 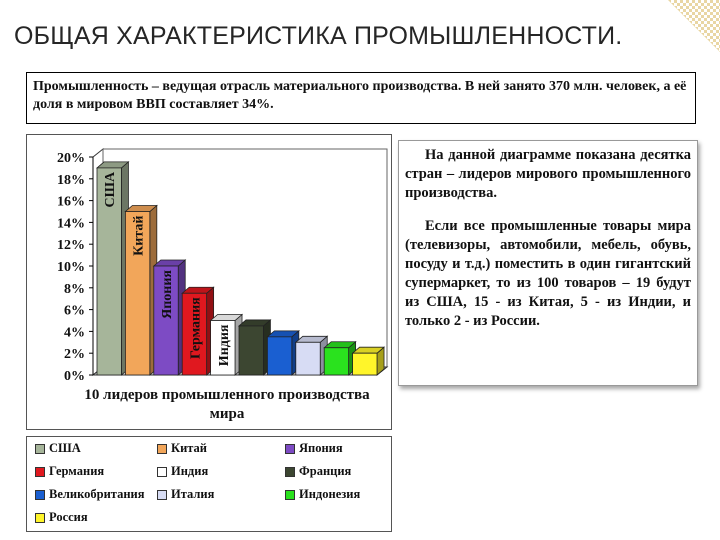 What do you see at coordinates (110, 189) in the screenshot?
I see `bar-label: США` at bounding box center [110, 189].